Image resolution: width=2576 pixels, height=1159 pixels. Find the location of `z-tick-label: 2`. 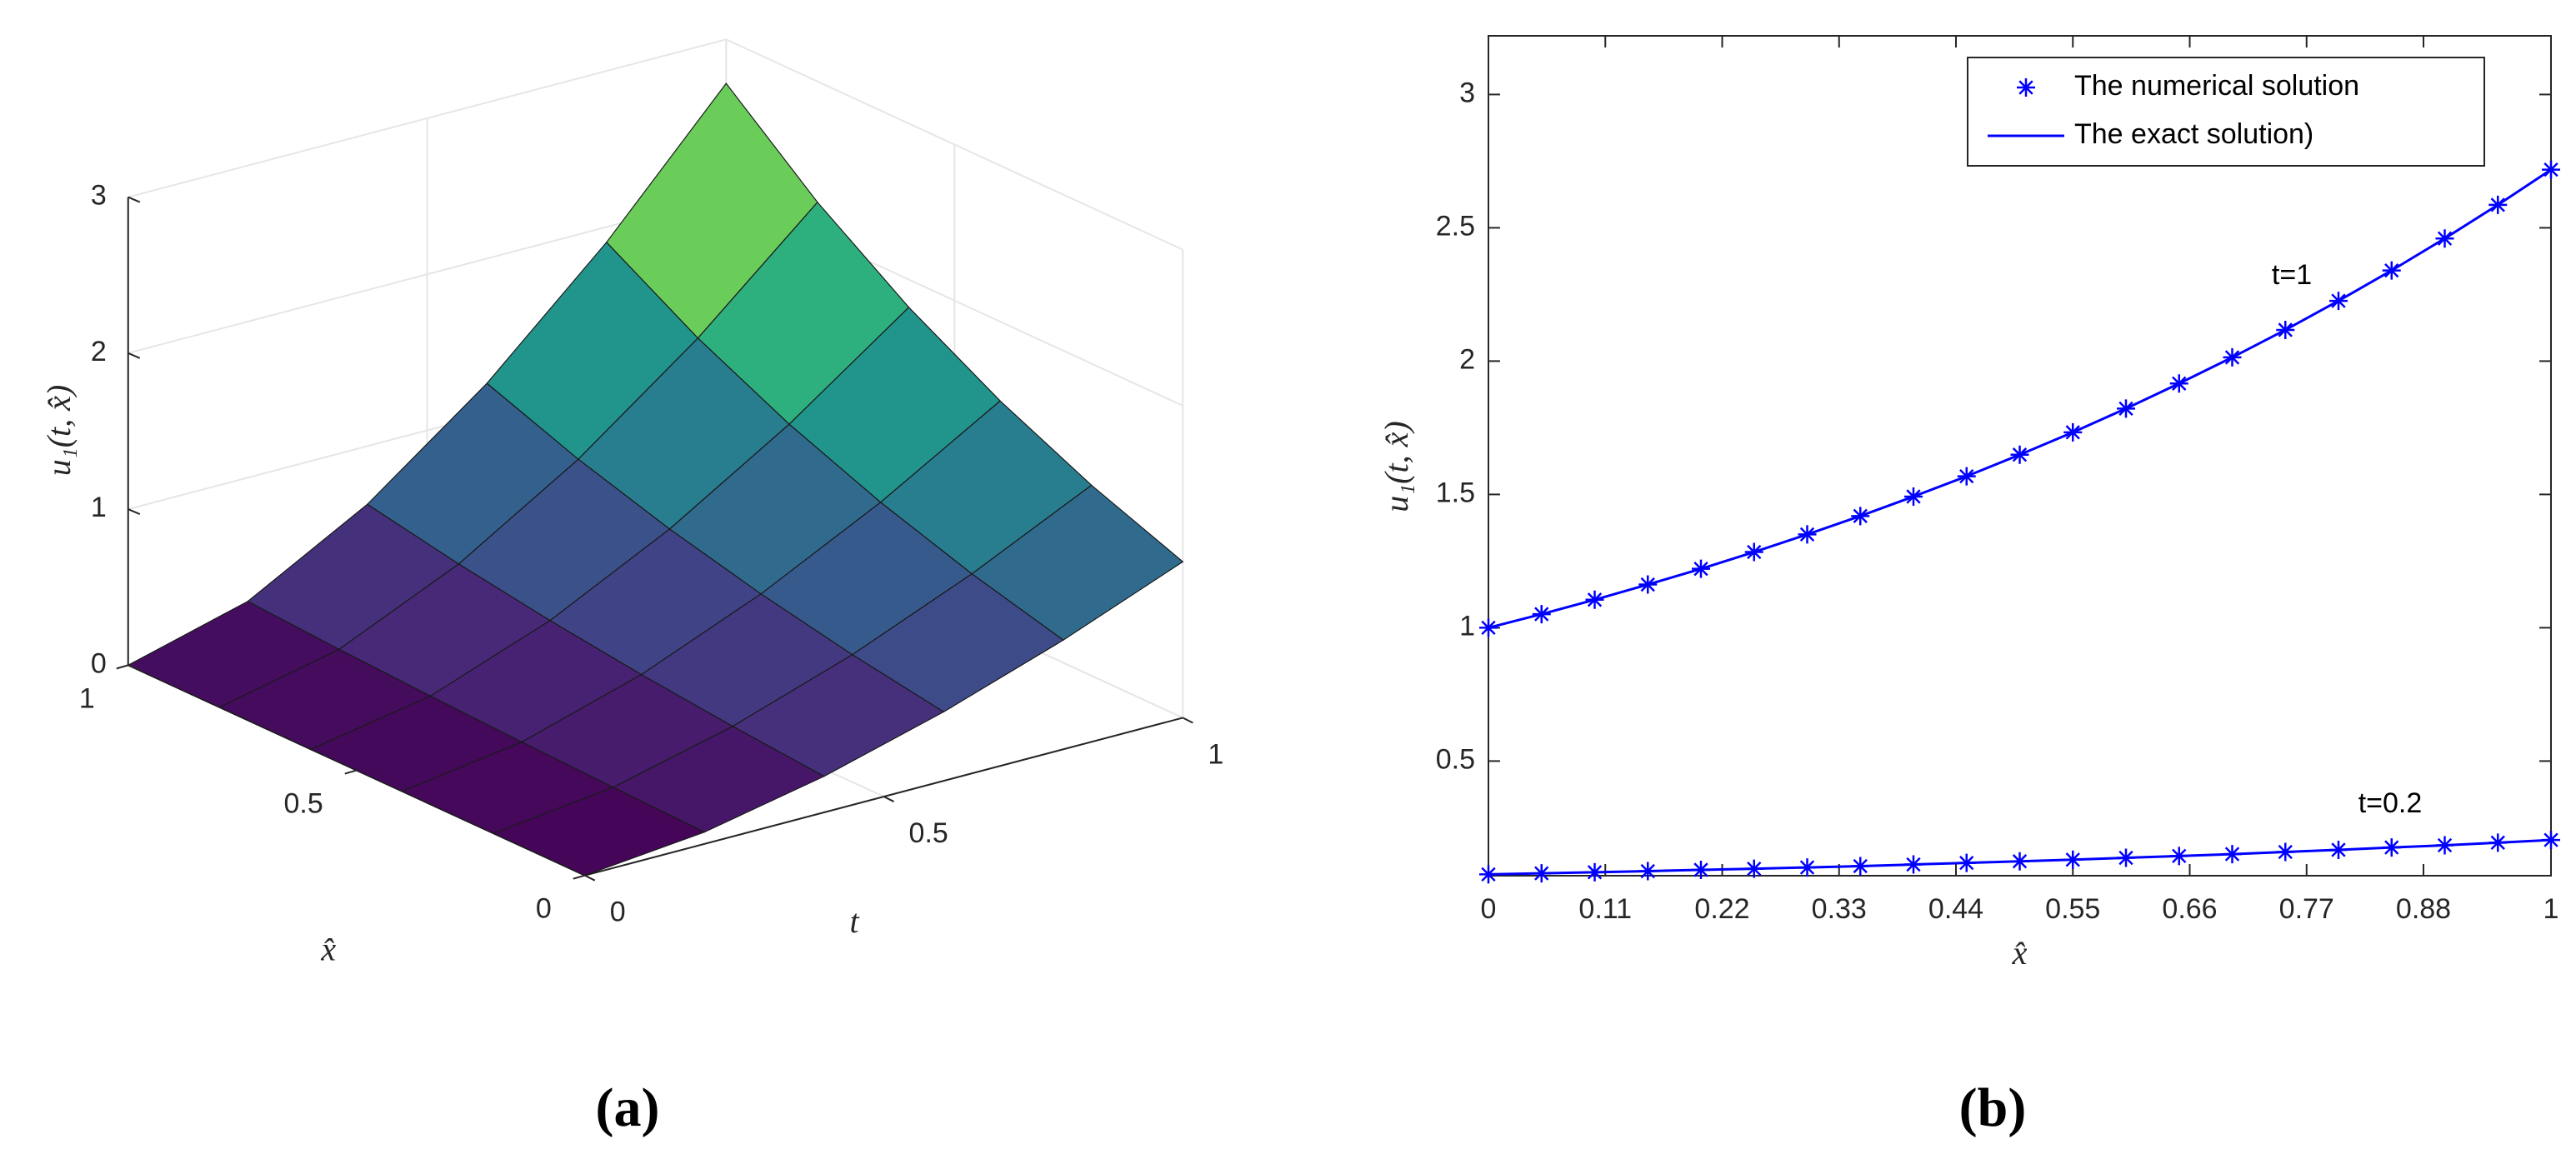

z-tick-label: 2 is located at coordinates (99, 352).